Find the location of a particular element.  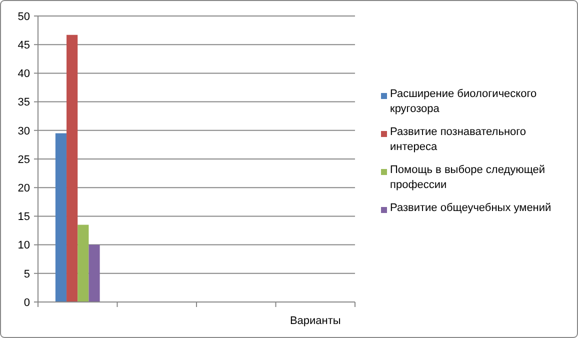

legend-label: Развитие общеучебных умений is located at coordinates (471, 208).